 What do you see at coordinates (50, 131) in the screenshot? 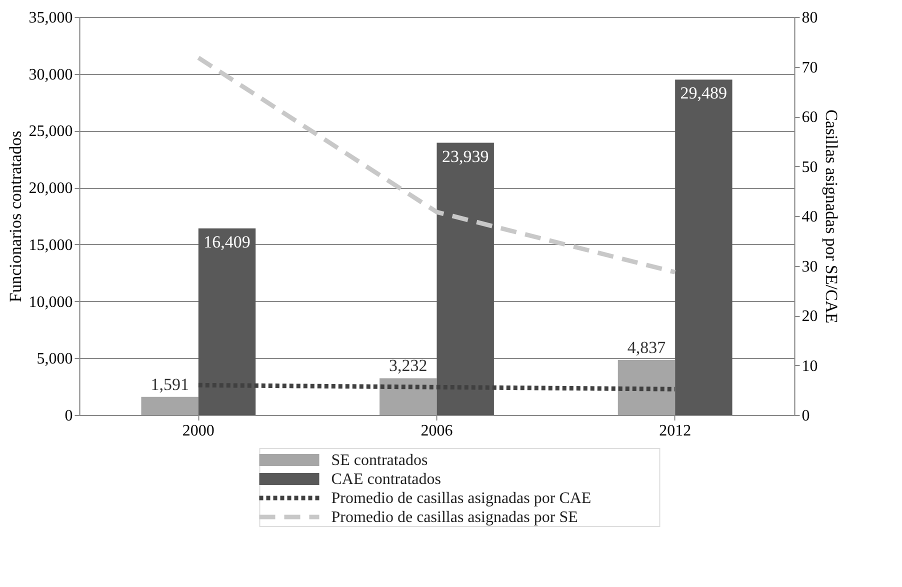
I see `y-tick-label: 25,000` at bounding box center [50, 131].